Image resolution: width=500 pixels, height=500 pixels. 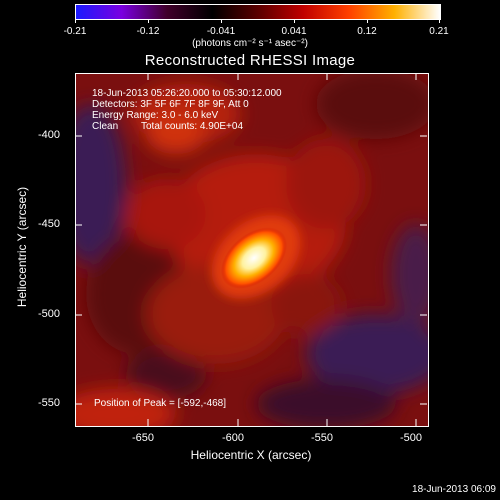 What do you see at coordinates (148, 31) in the screenshot?
I see `colorbar-tick-label: -0.12` at bounding box center [148, 31].